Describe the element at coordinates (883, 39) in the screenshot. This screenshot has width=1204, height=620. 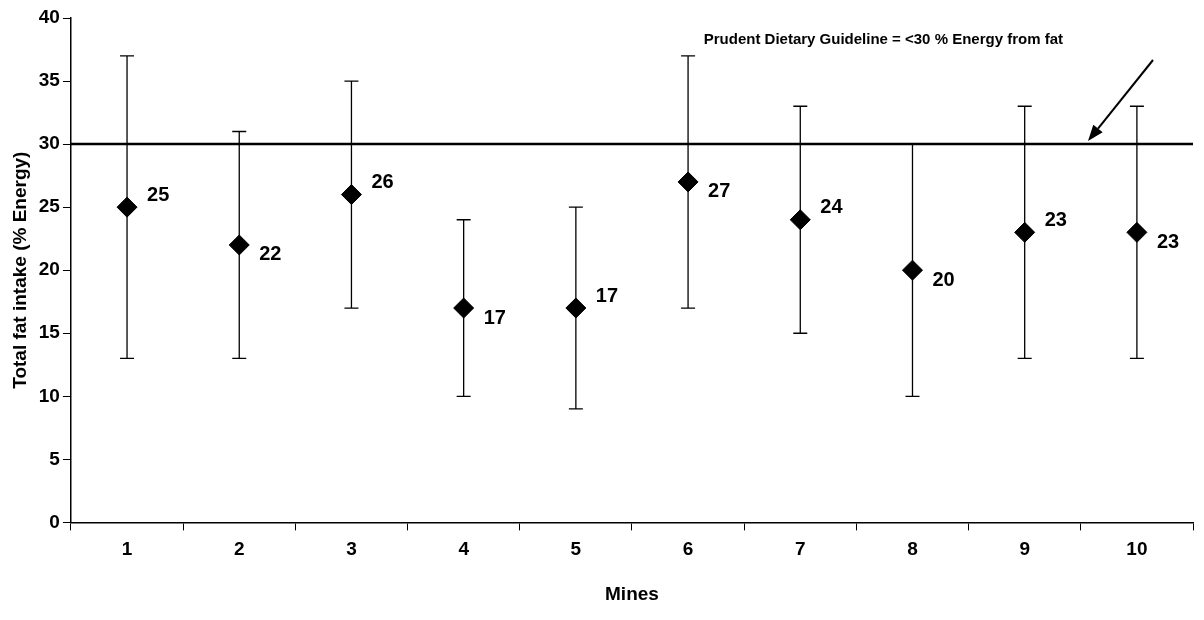
I see `ref-line-label: Prudent Dietary Guideline = <30 % Energy from fat` at that location.